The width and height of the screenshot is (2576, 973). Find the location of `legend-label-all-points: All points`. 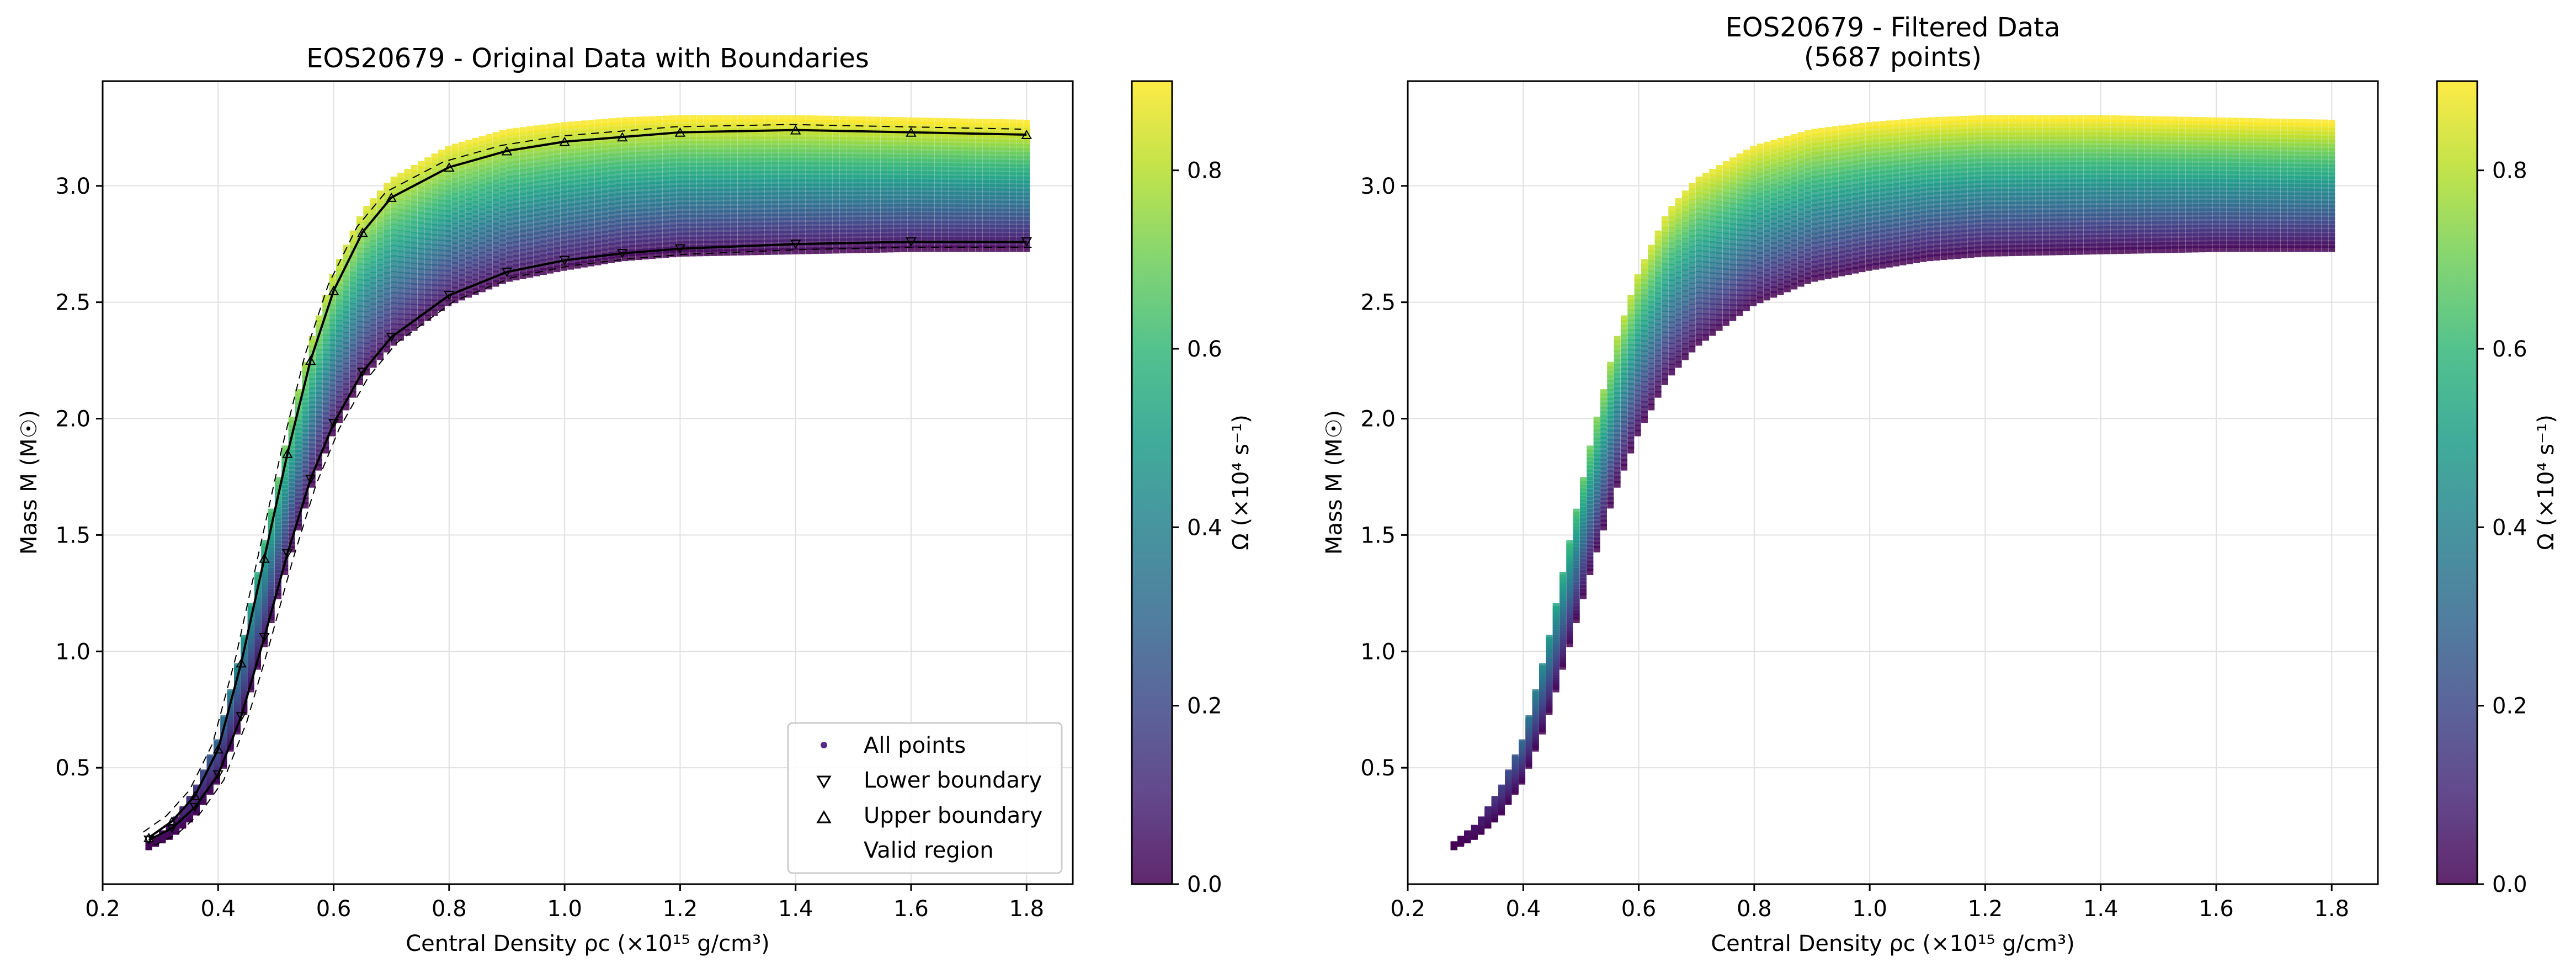

legend-label-all-points: All points is located at coordinates (915, 745).